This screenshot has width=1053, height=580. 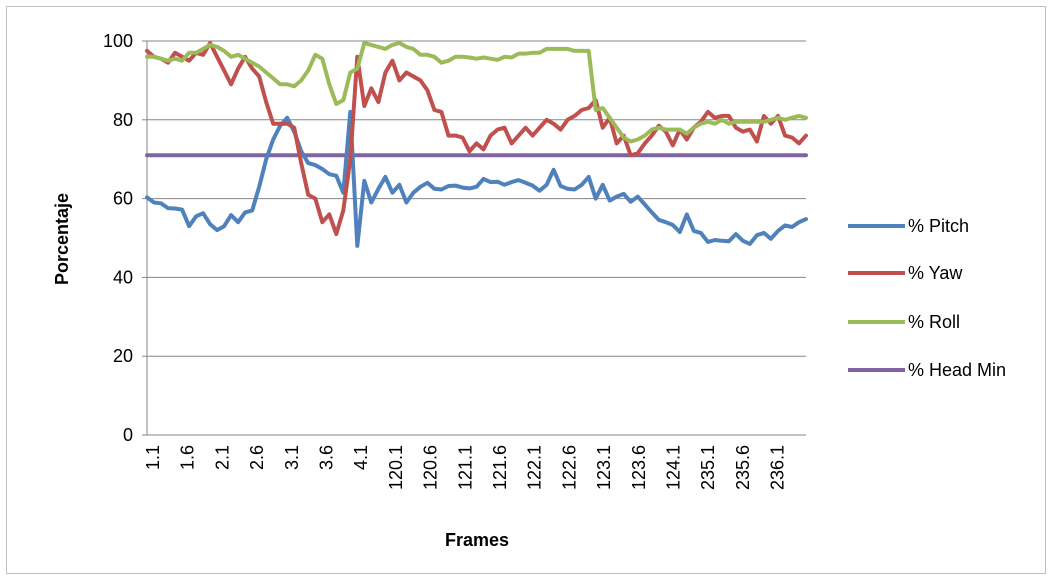 I want to click on legend-label: % Pitch, so click(x=938, y=226).